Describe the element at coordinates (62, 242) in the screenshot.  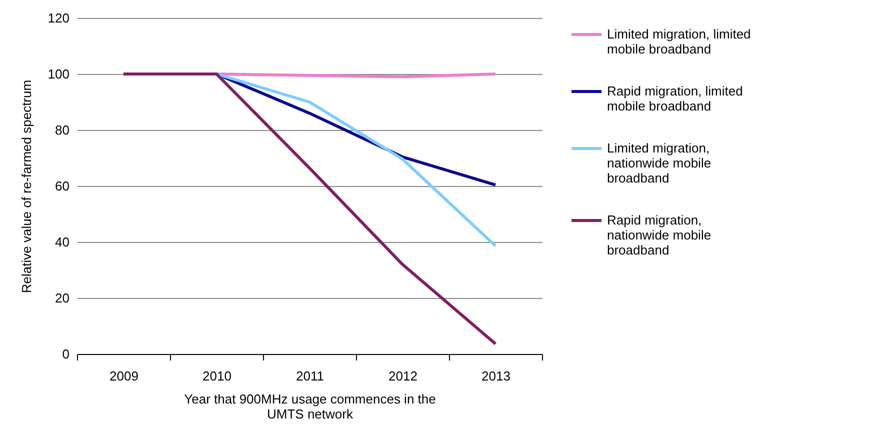
I see `y-tick-label: 40` at that location.